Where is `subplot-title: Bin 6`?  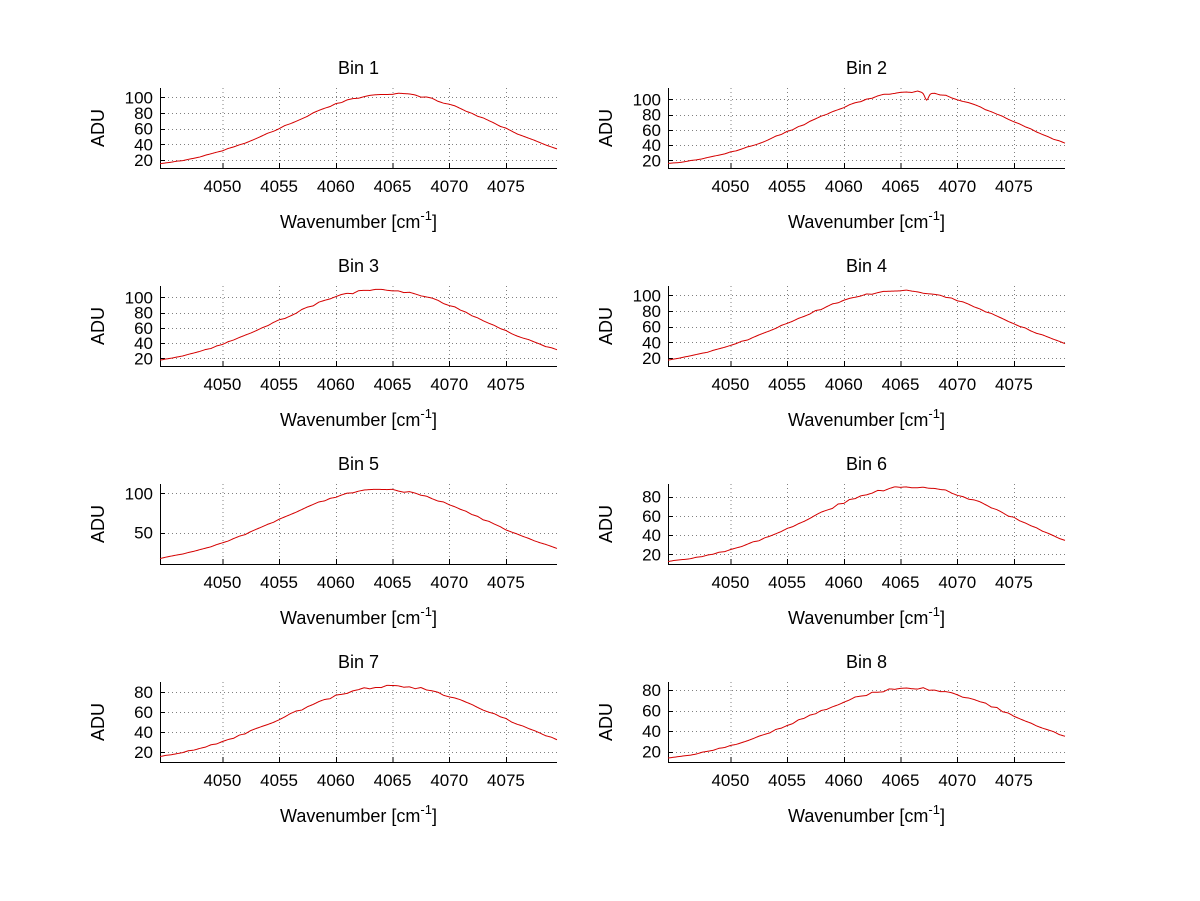 subplot-title: Bin 6 is located at coordinates (866, 464).